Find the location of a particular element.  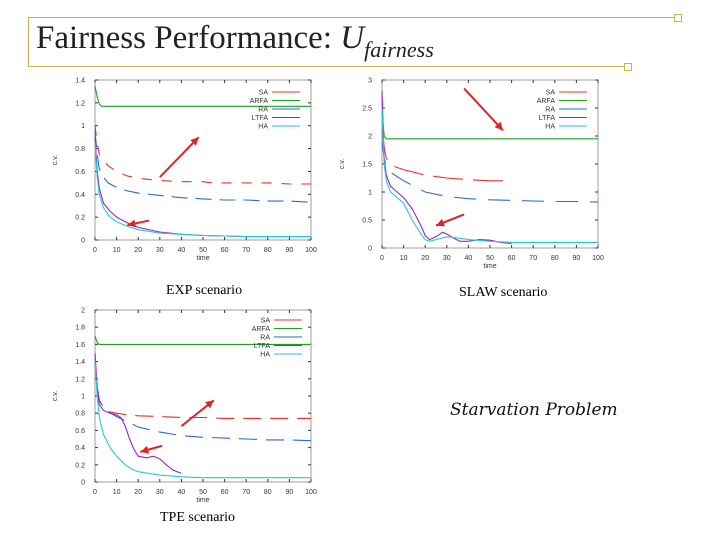

series-line-sa is located at coordinates (446, 156).